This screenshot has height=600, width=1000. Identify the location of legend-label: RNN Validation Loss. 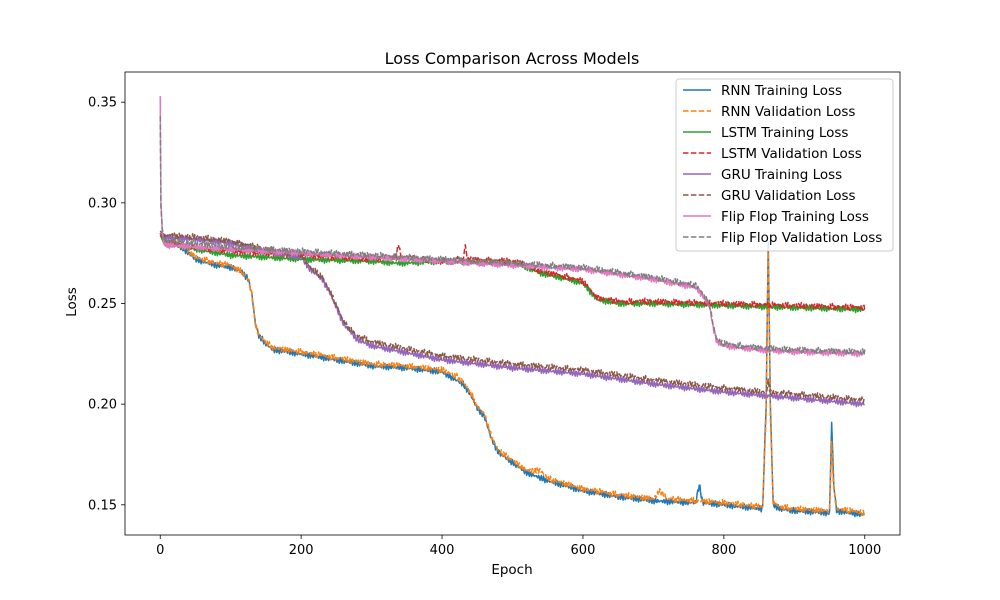
(788, 112).